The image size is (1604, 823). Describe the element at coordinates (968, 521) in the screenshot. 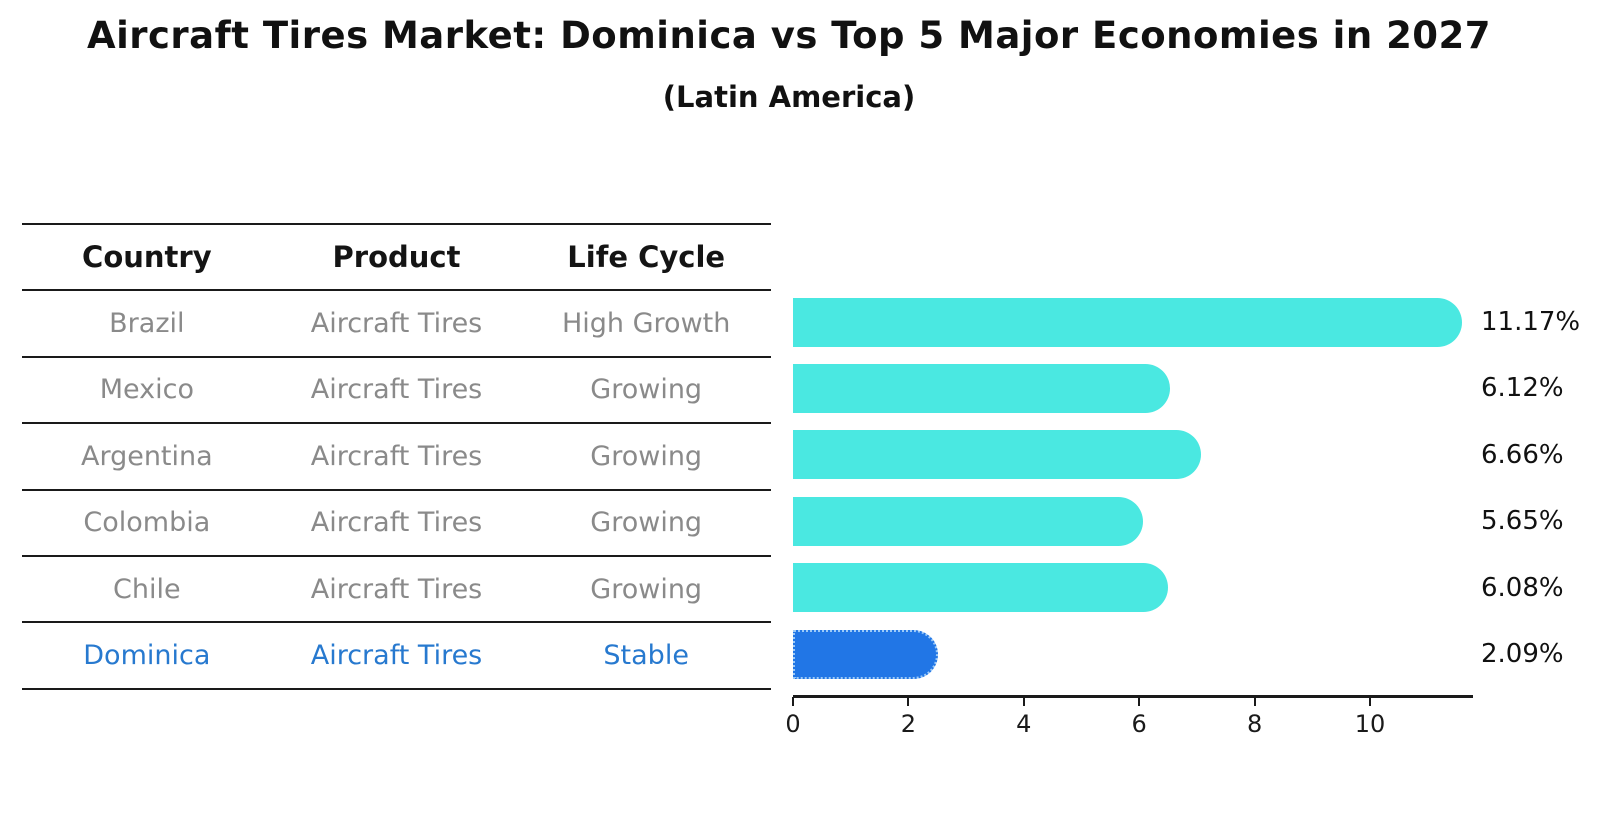

I see `bar-colombia` at that location.